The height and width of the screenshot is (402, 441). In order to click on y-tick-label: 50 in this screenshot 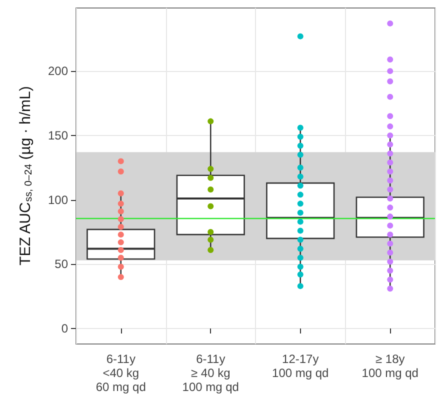, I will do `click(61, 264)`.